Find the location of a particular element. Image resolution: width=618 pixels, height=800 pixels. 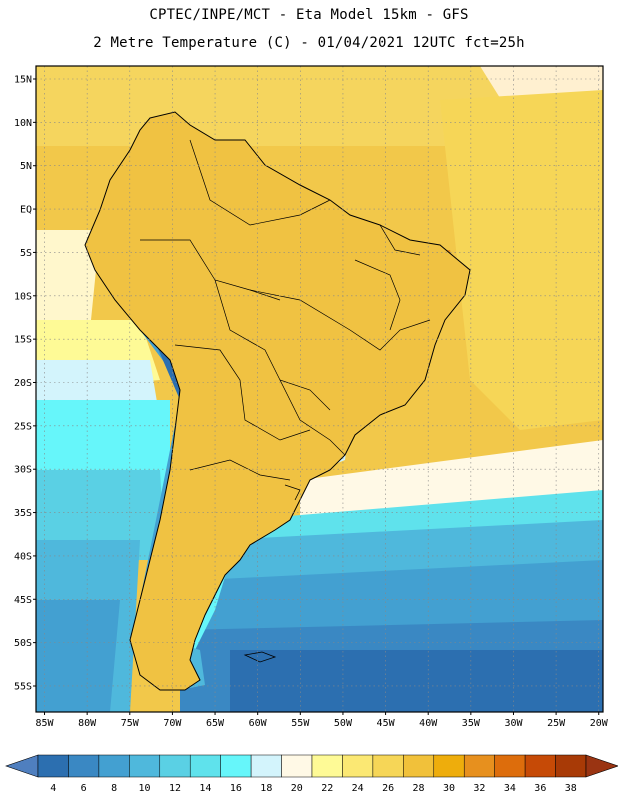

latitude-label: 25S is located at coordinates (23, 426).